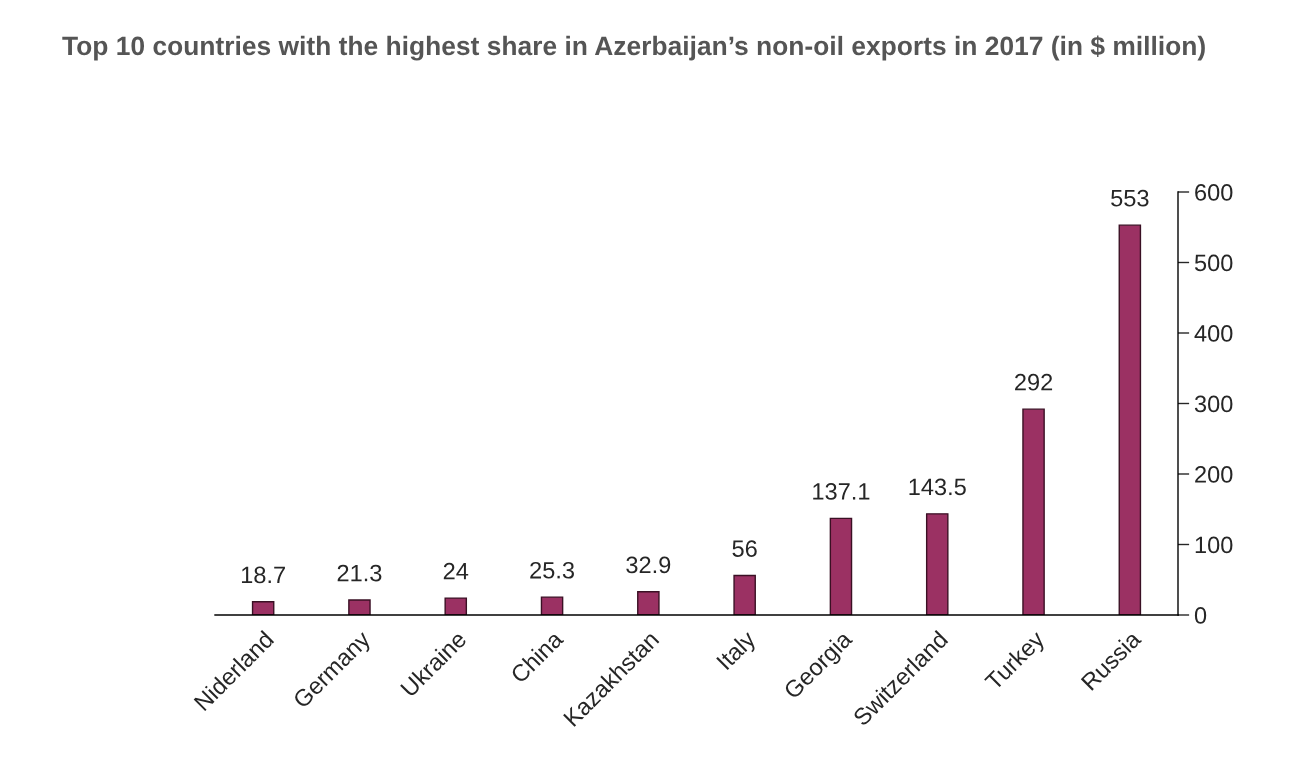 The width and height of the screenshot is (1314, 771). I want to click on data-label: 18.7, so click(263, 575).